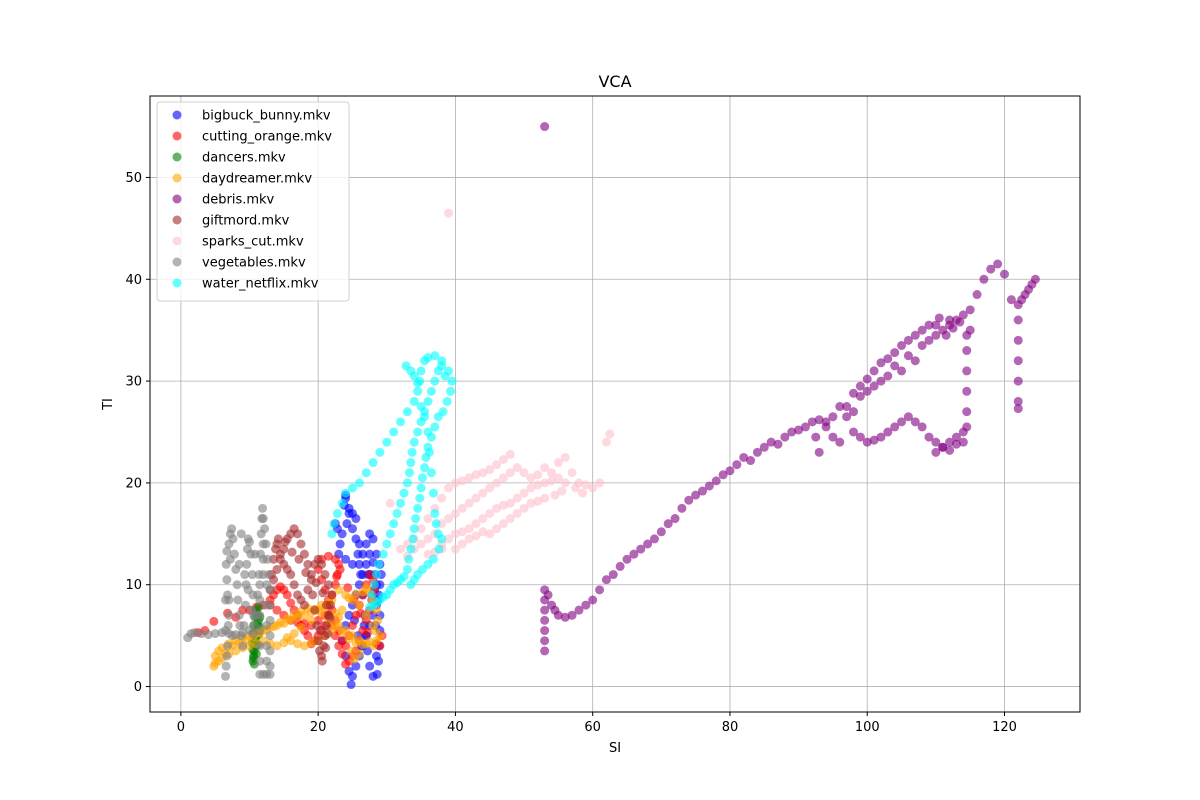  Describe the element at coordinates (267, 137) in the screenshot. I see `legend-label: cutting_orange.mkv` at that location.